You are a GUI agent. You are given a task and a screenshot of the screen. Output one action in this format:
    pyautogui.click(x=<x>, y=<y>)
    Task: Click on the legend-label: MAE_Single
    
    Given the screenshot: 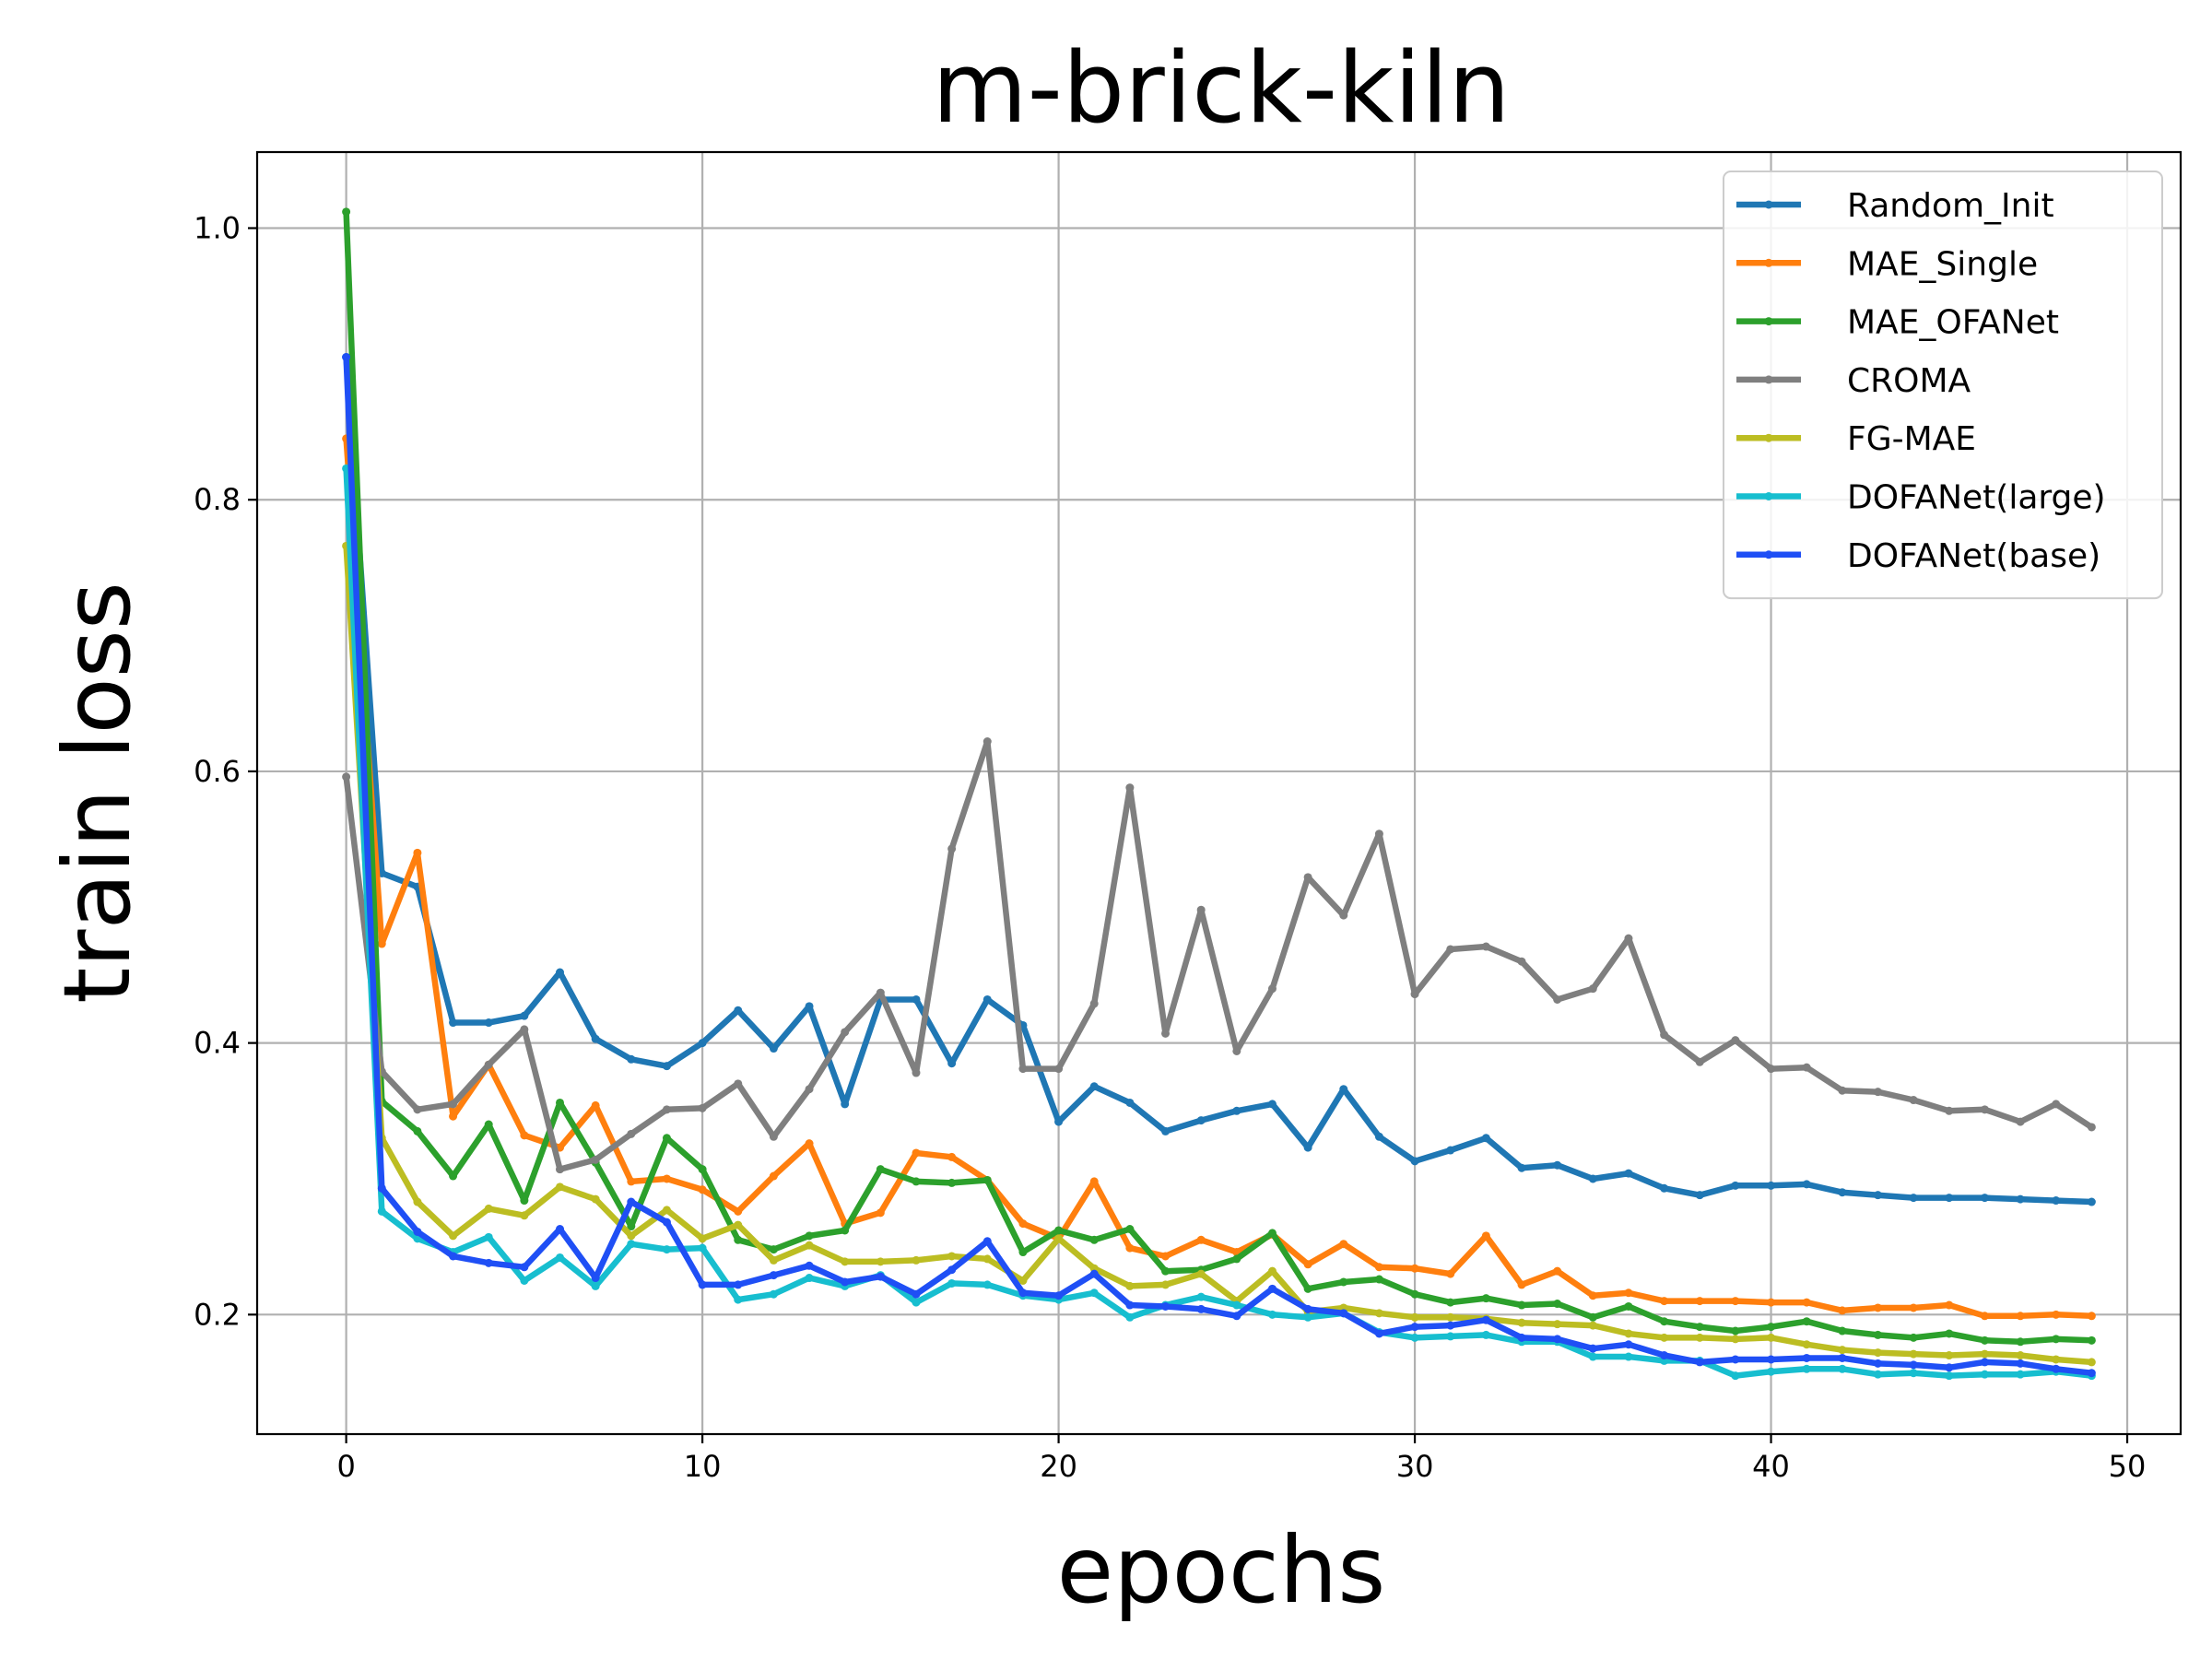 What is the action you would take?
    pyautogui.click(x=1942, y=264)
    